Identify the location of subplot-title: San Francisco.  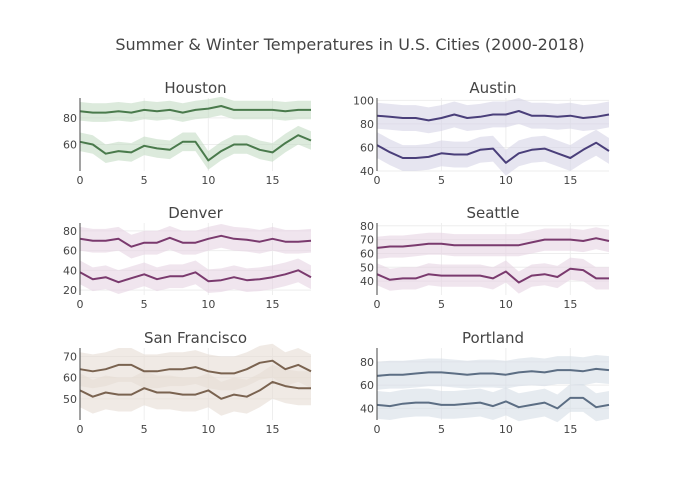
(195, 338).